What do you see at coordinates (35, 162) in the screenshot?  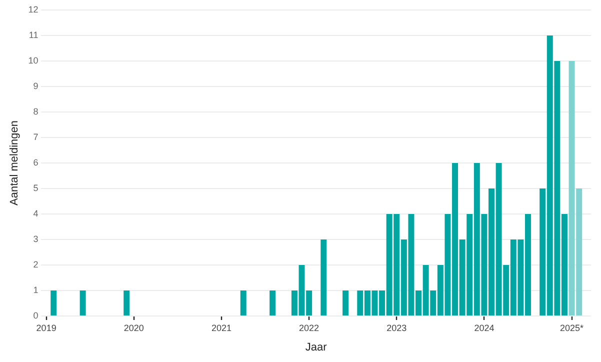 I see `y-tick-label: 6` at bounding box center [35, 162].